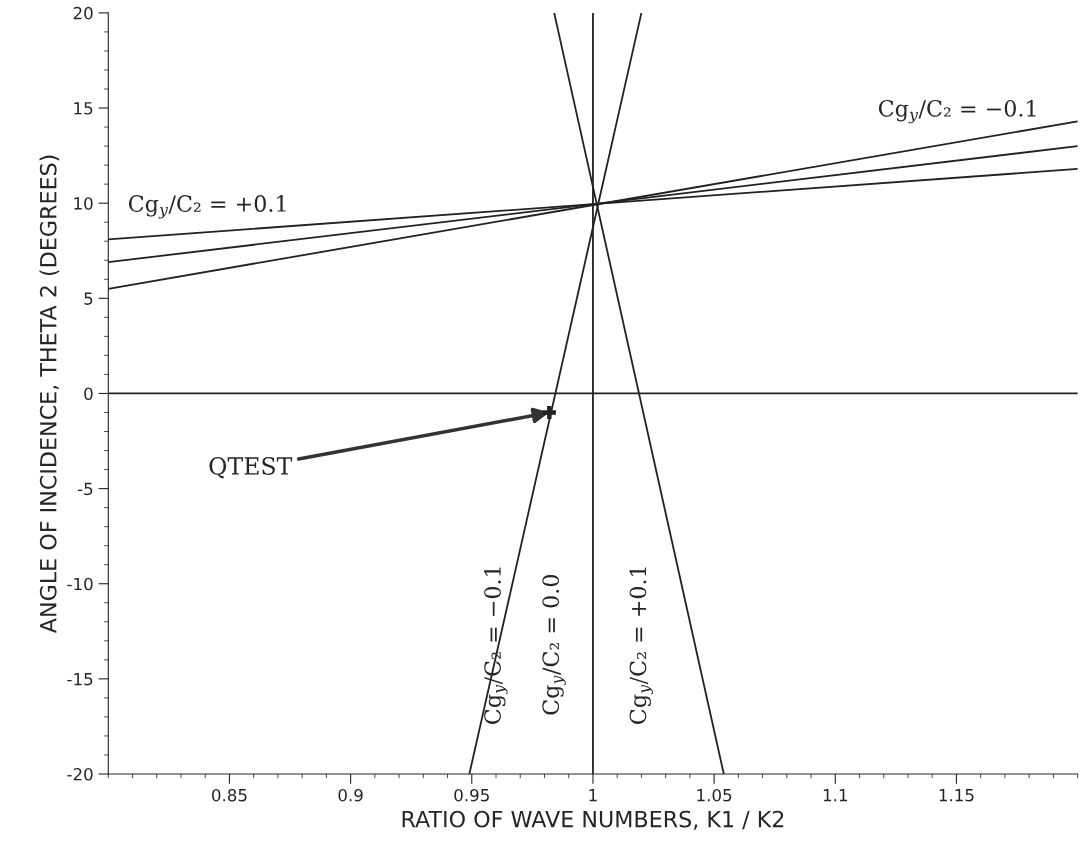 The image size is (1083, 860). What do you see at coordinates (471, 795) in the screenshot?
I see `x-tick-label: 0.95` at bounding box center [471, 795].